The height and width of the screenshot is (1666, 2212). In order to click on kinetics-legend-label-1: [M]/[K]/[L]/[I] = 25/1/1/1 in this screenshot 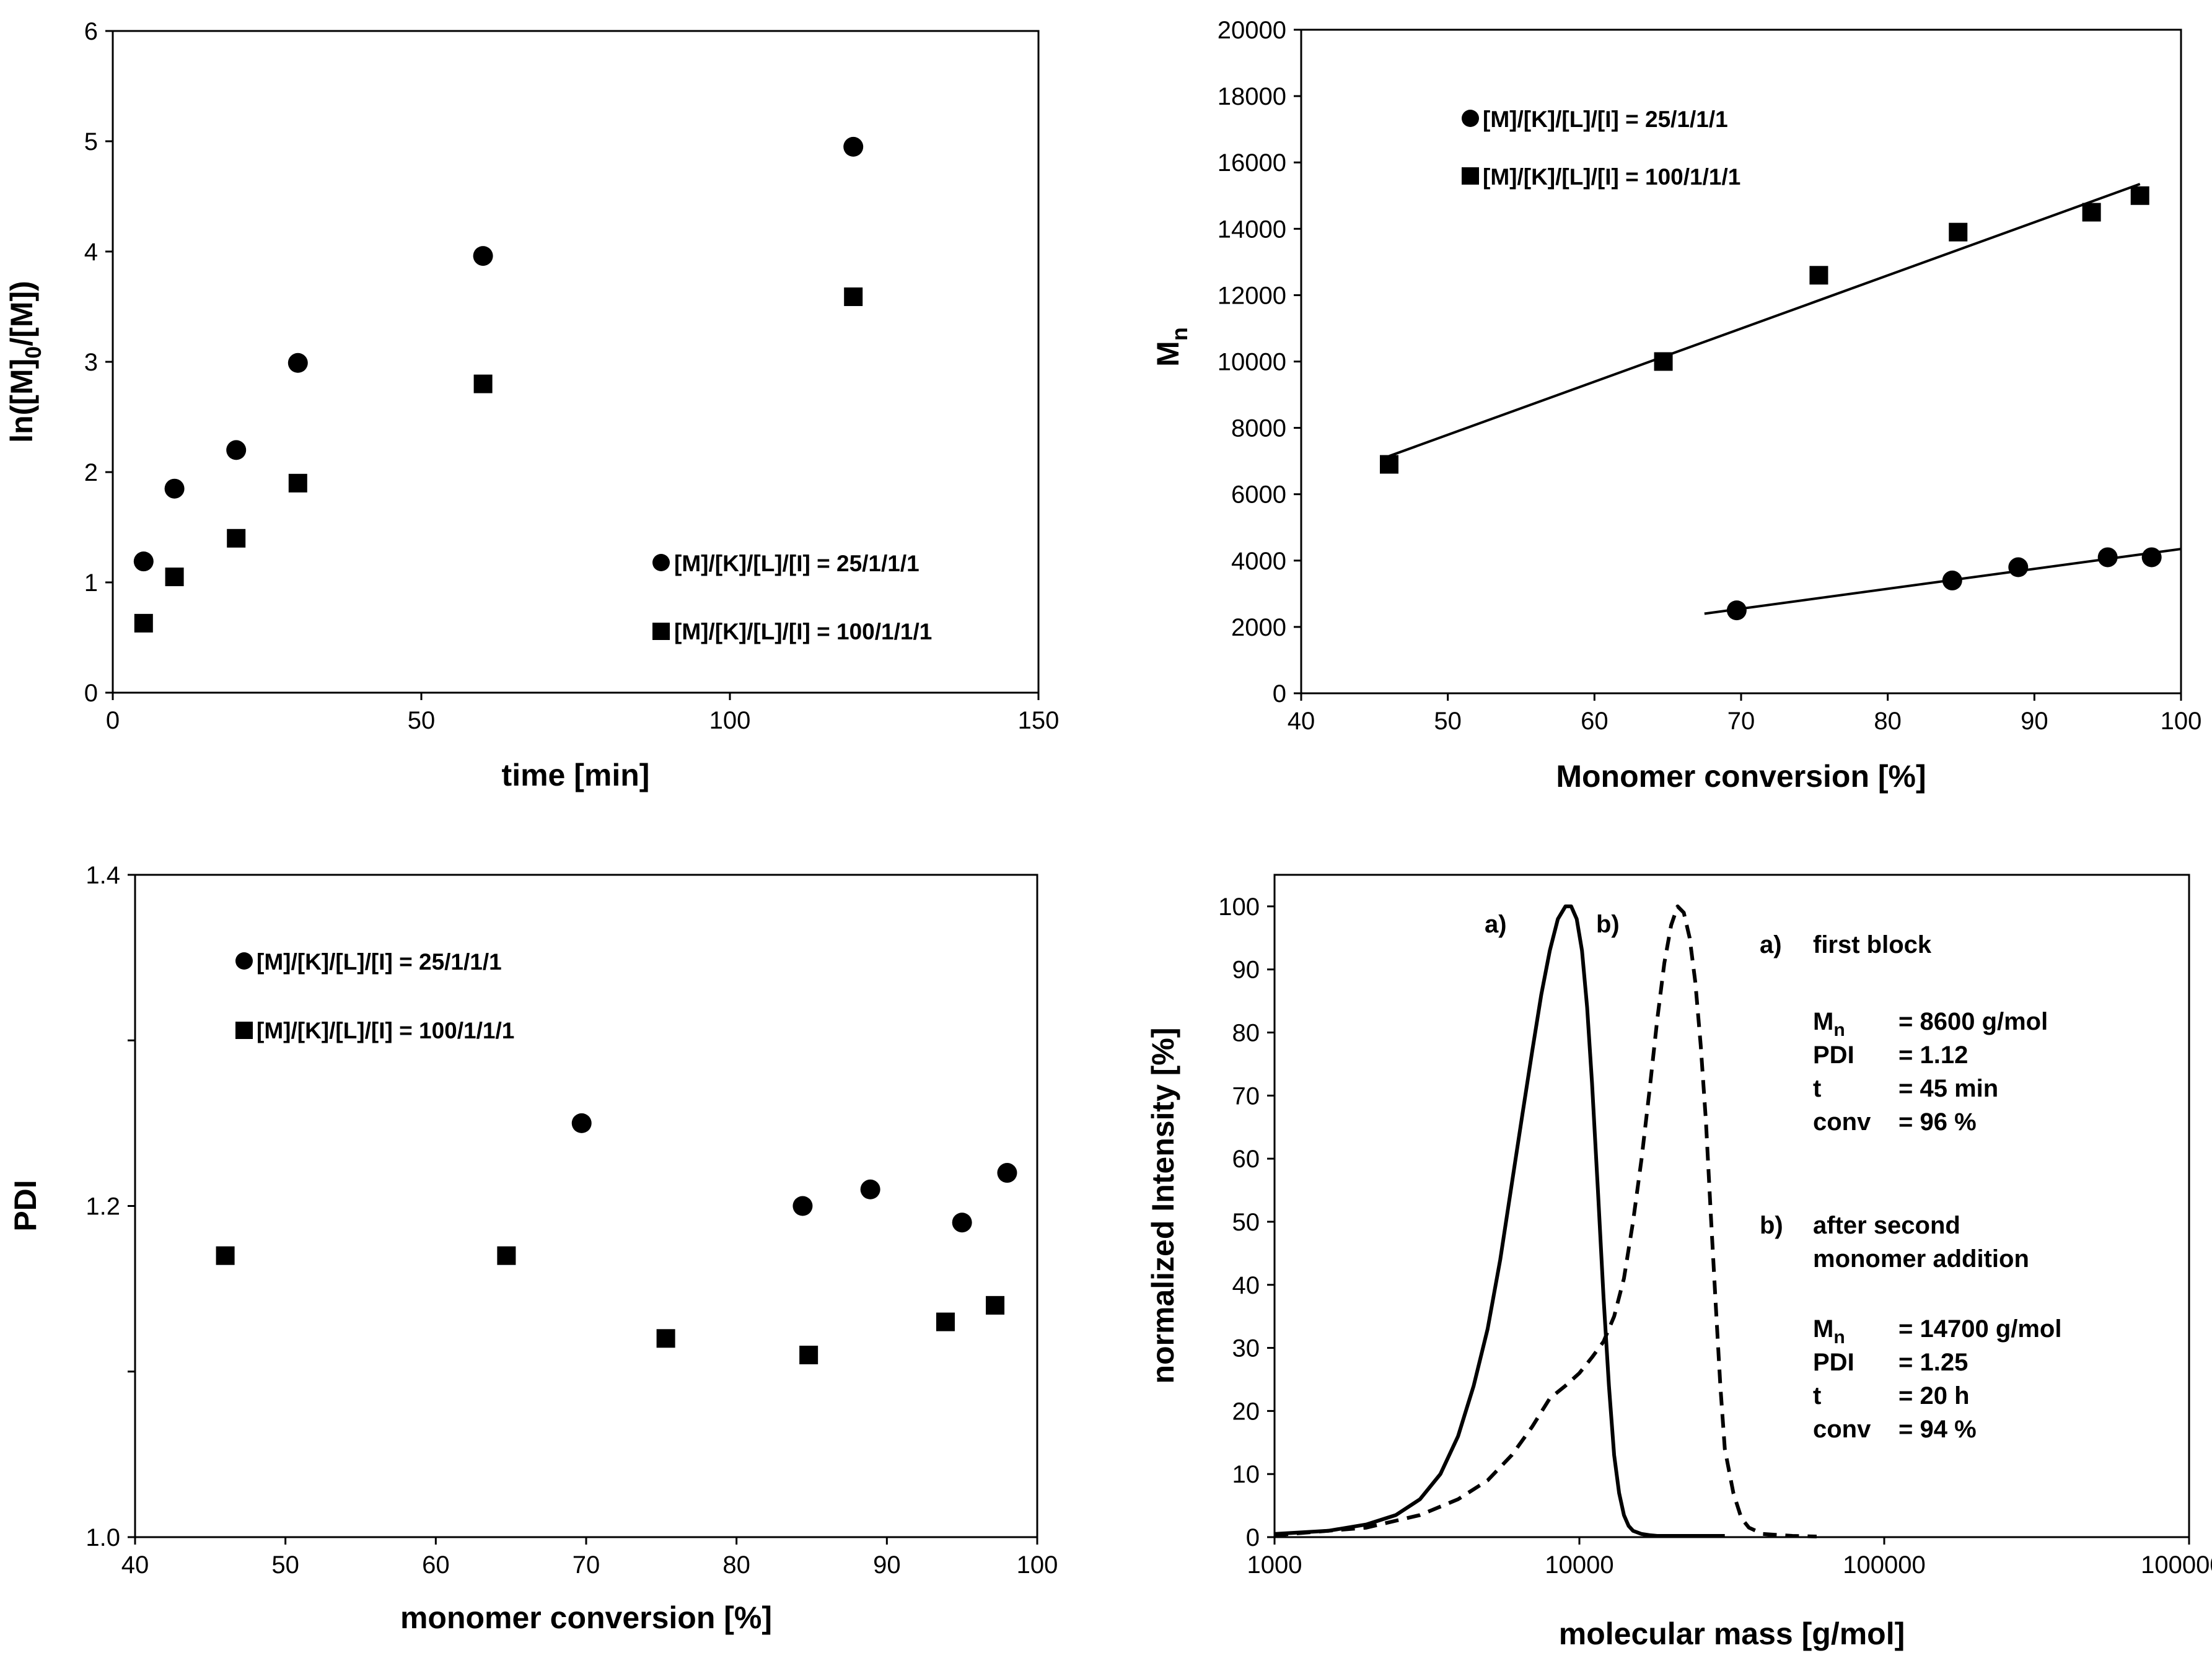, I will do `click(796, 563)`.